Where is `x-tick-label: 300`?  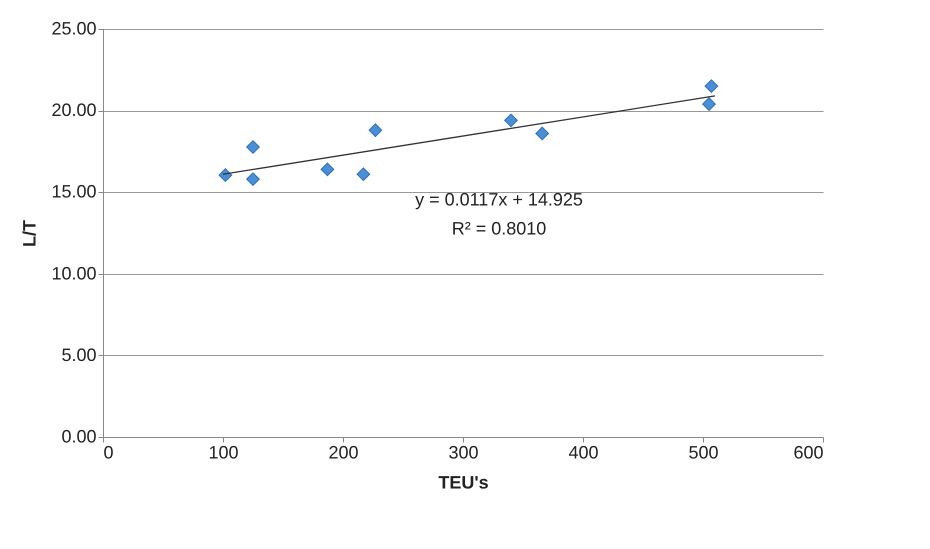
x-tick-label: 300 is located at coordinates (463, 452).